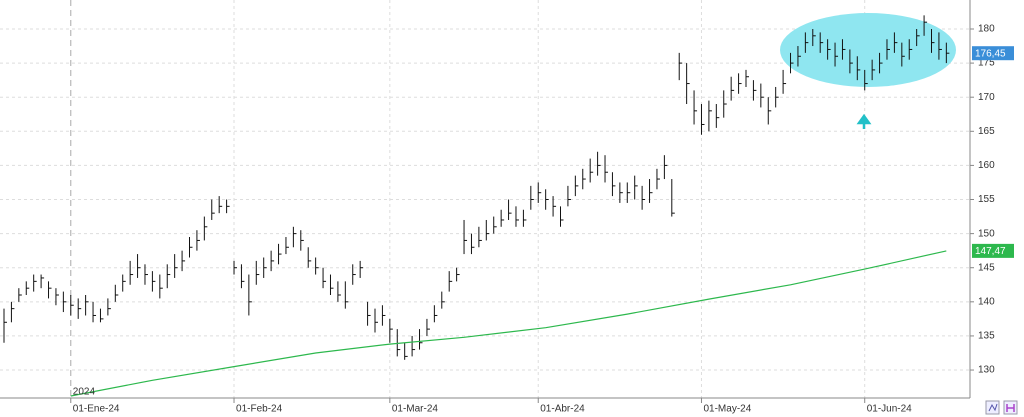 The image size is (1024, 417). What do you see at coordinates (986, 267) in the screenshot?
I see `y-tick-label: 145` at bounding box center [986, 267].